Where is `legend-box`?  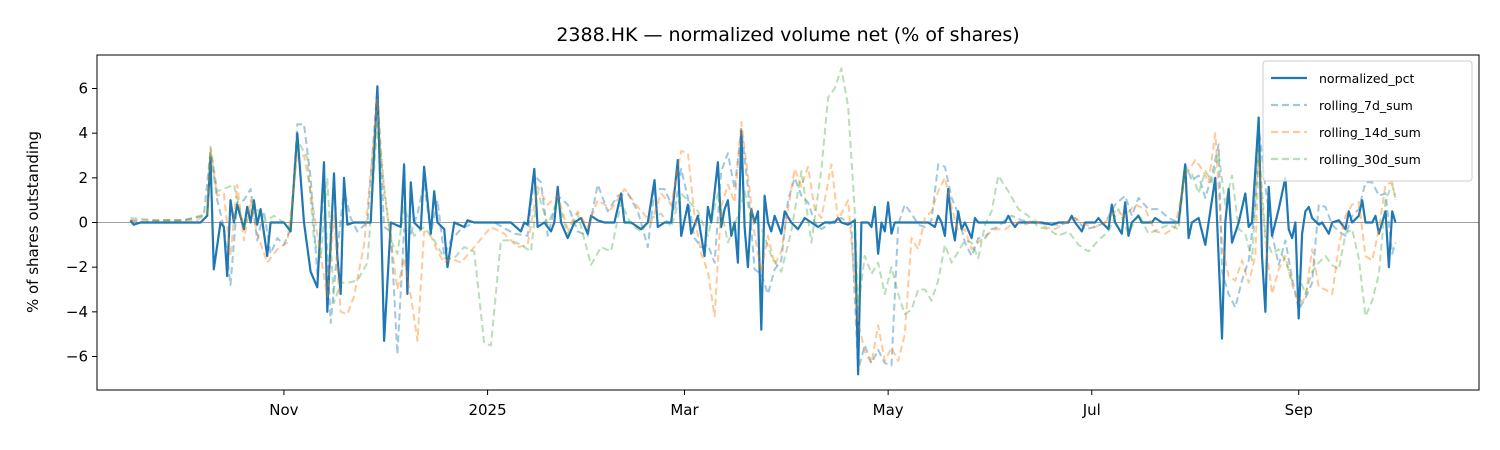 legend-box is located at coordinates (1367, 121).